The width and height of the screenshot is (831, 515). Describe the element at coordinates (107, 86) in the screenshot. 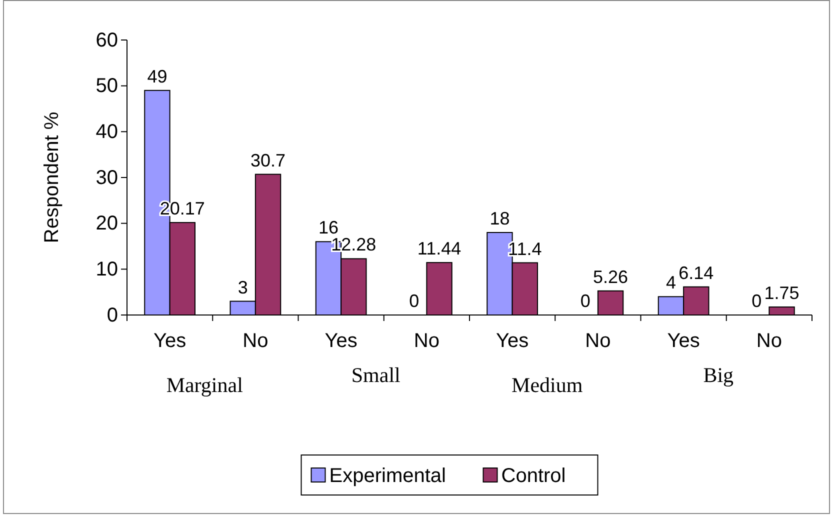

I see `y-tick-label: 50` at that location.